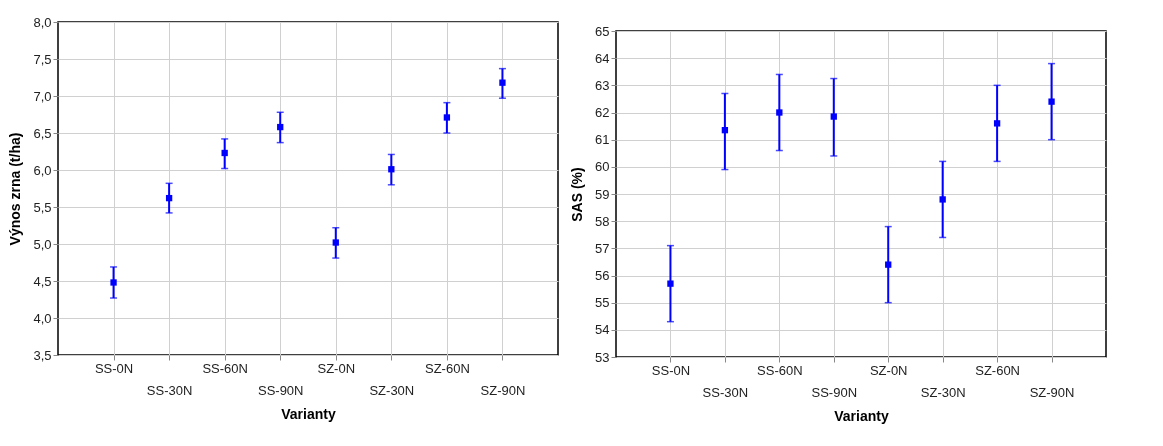 The image size is (1163, 446). I want to click on y-tick-label: 3,5, so click(42, 355).